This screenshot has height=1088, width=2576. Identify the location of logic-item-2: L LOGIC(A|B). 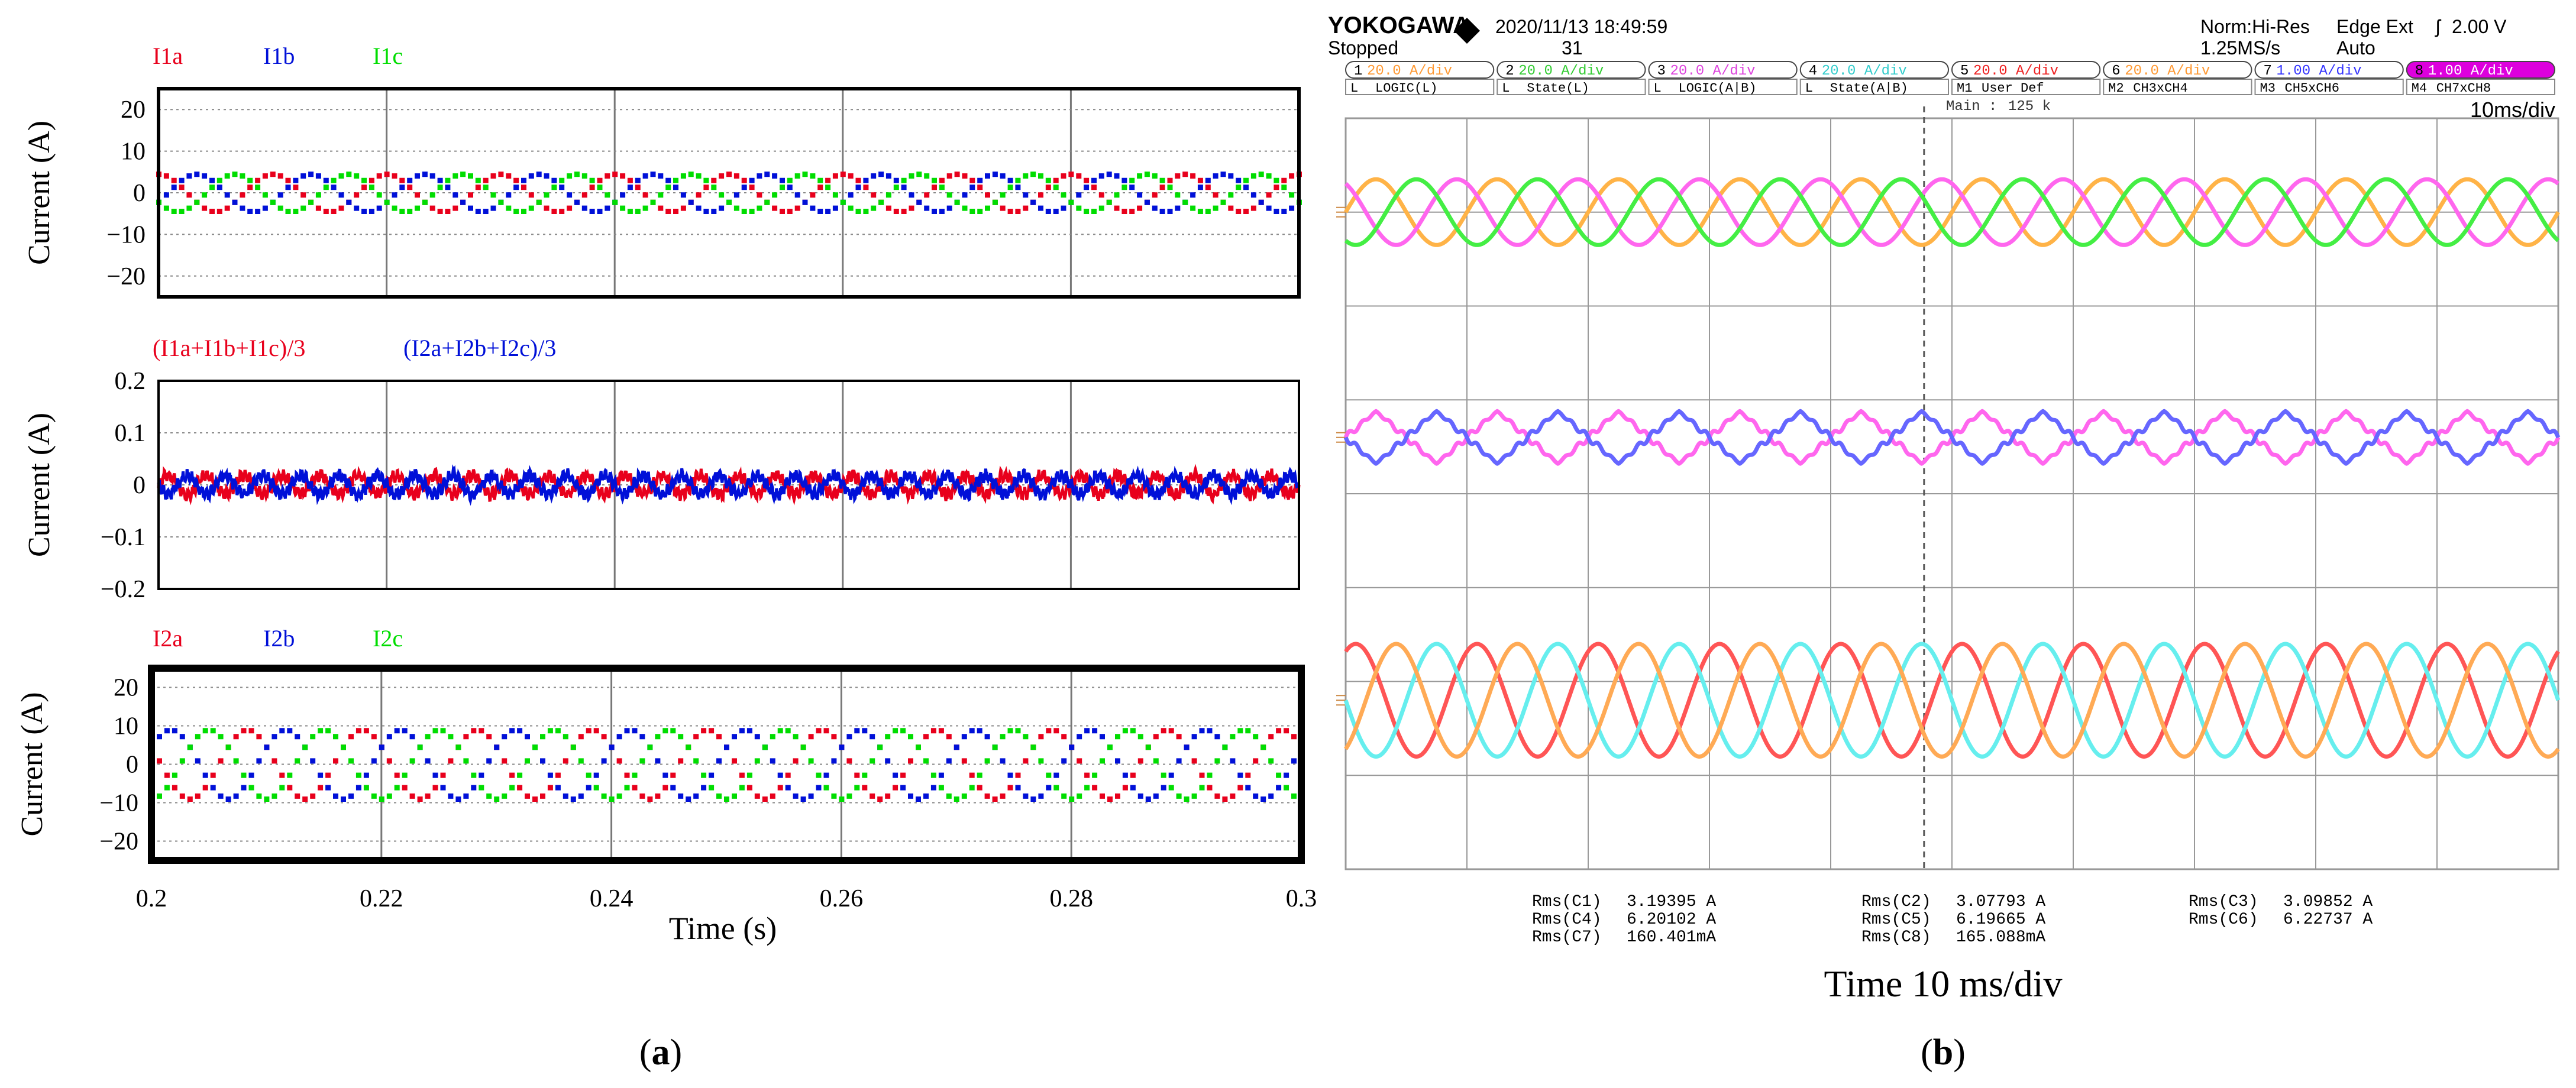
(1723, 87).